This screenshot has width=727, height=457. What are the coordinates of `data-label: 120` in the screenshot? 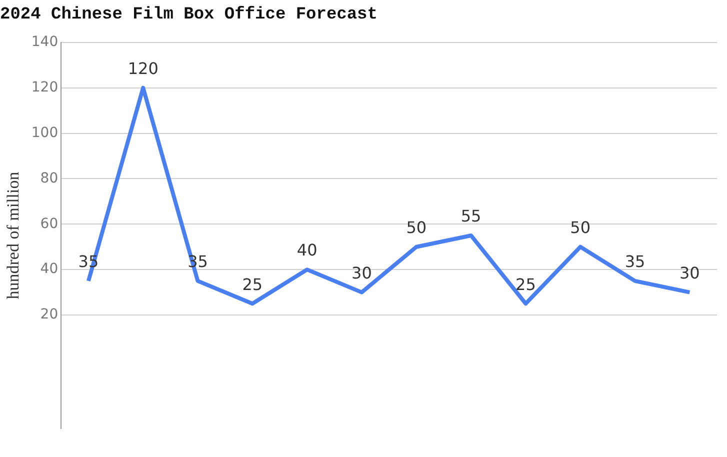 It's located at (143, 68).